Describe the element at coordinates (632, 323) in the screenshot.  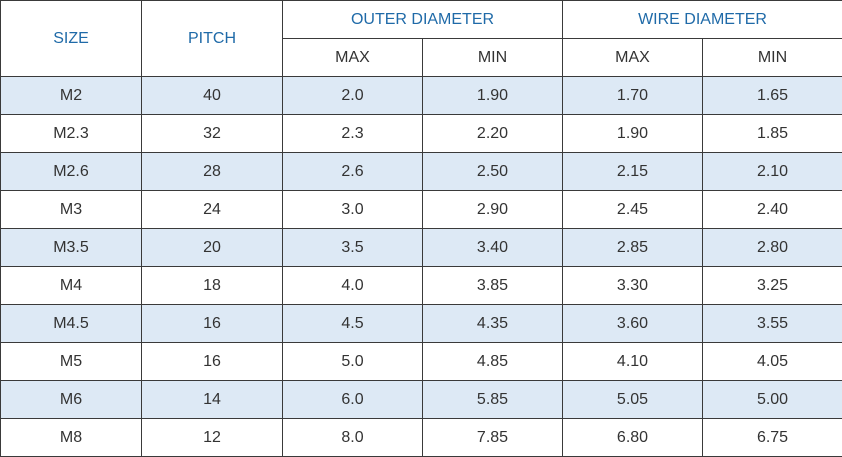
I see `cell-wire-max: 3.60` at that location.